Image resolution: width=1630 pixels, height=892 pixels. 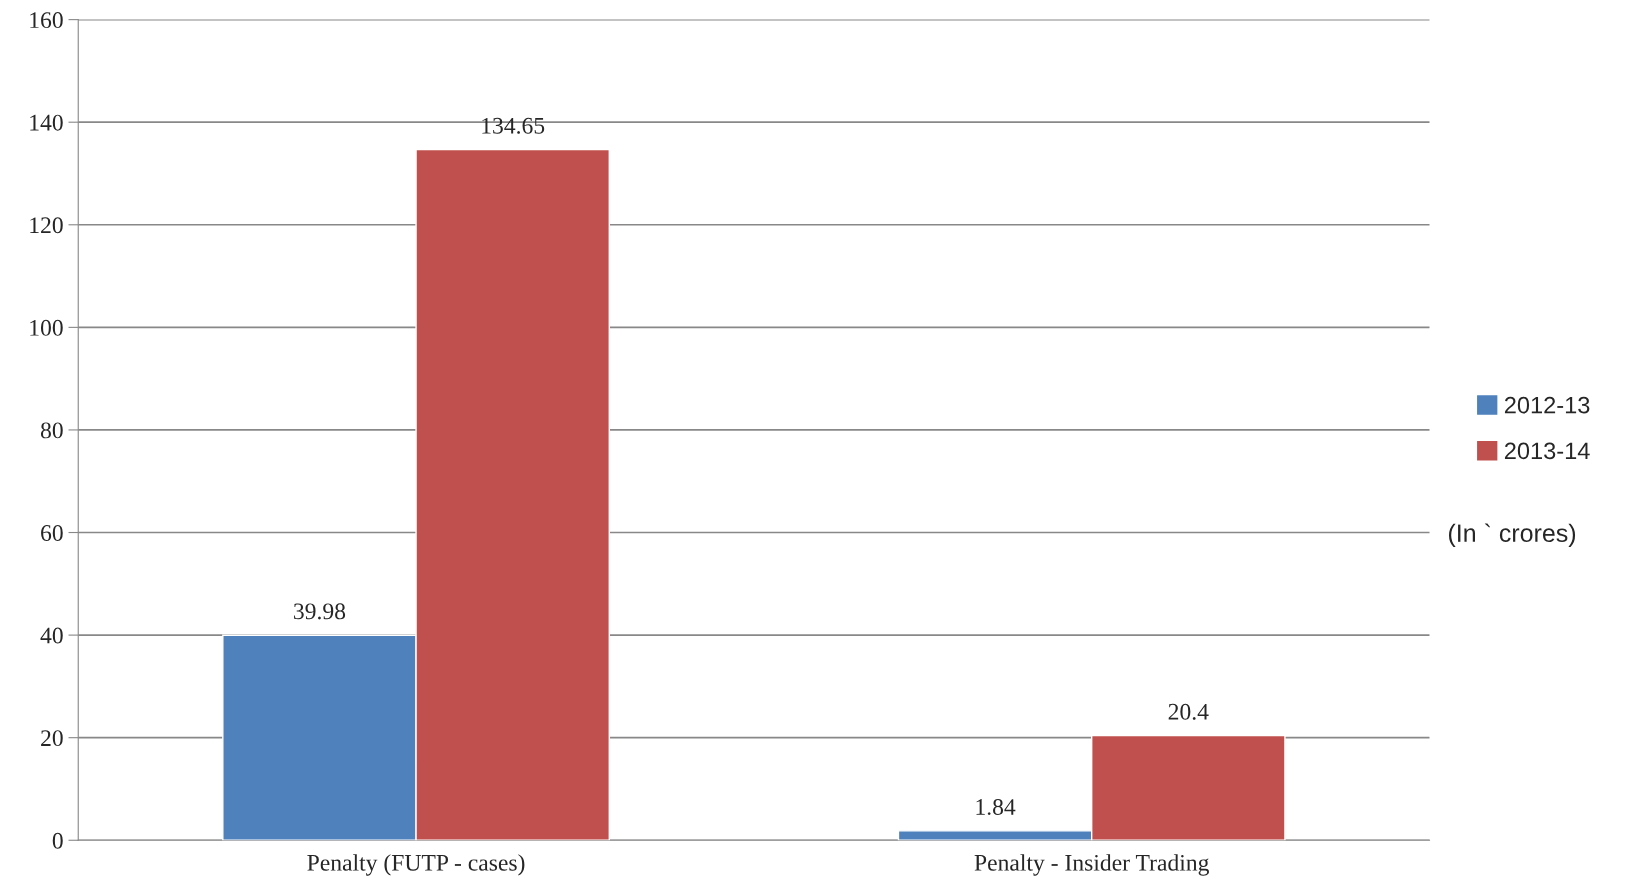 I want to click on y-tick-label: 80, so click(x=51, y=430).